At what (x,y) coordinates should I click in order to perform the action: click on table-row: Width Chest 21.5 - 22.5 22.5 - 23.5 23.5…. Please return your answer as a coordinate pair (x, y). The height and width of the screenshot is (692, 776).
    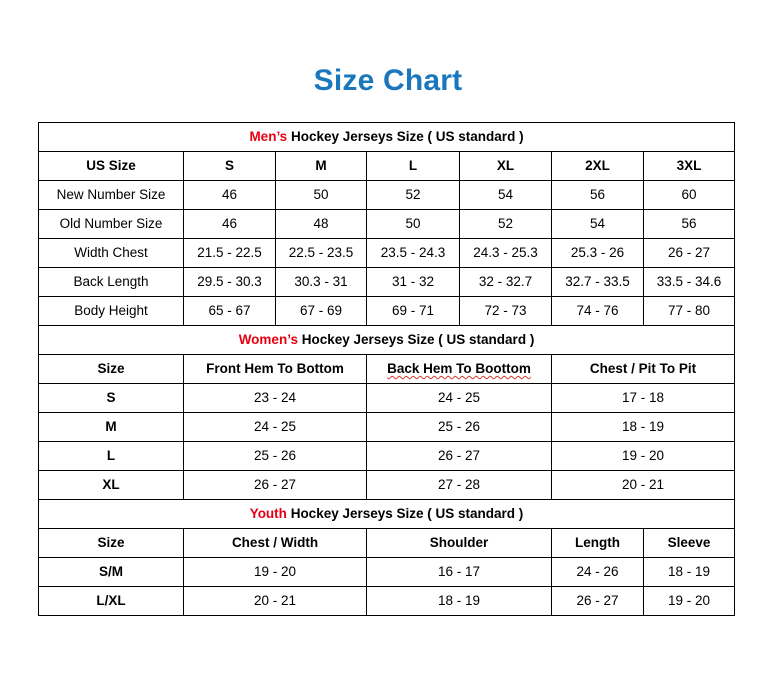
    Looking at the image, I should click on (386, 253).